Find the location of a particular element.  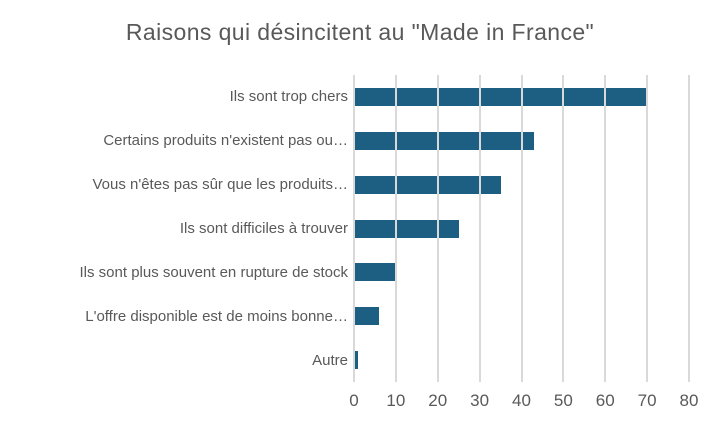

x-tick-label: 10 is located at coordinates (396, 400).